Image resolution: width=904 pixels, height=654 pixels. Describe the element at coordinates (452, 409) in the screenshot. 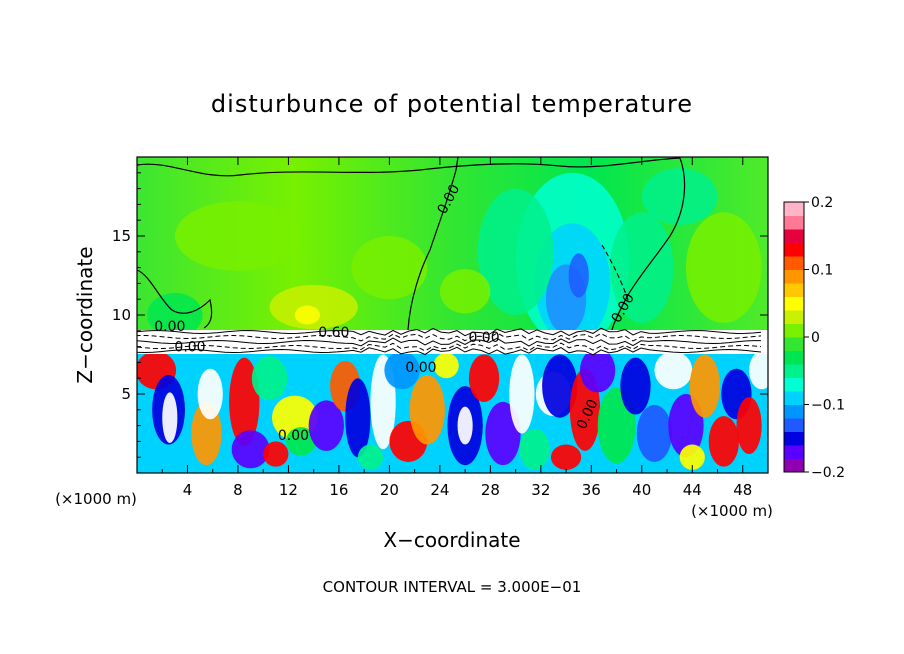

I see `lower-anomalies` at that location.